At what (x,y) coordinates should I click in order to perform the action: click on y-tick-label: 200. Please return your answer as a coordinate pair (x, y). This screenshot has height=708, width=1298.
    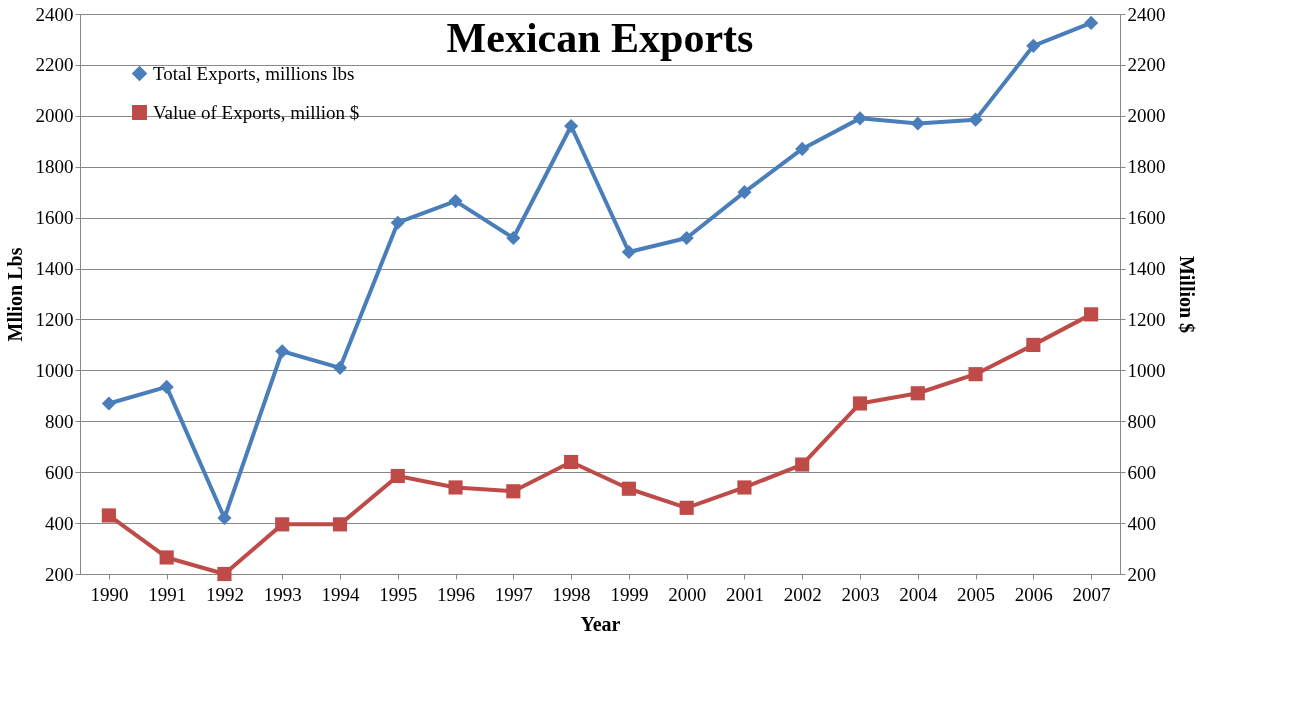
    Looking at the image, I should click on (59, 574).